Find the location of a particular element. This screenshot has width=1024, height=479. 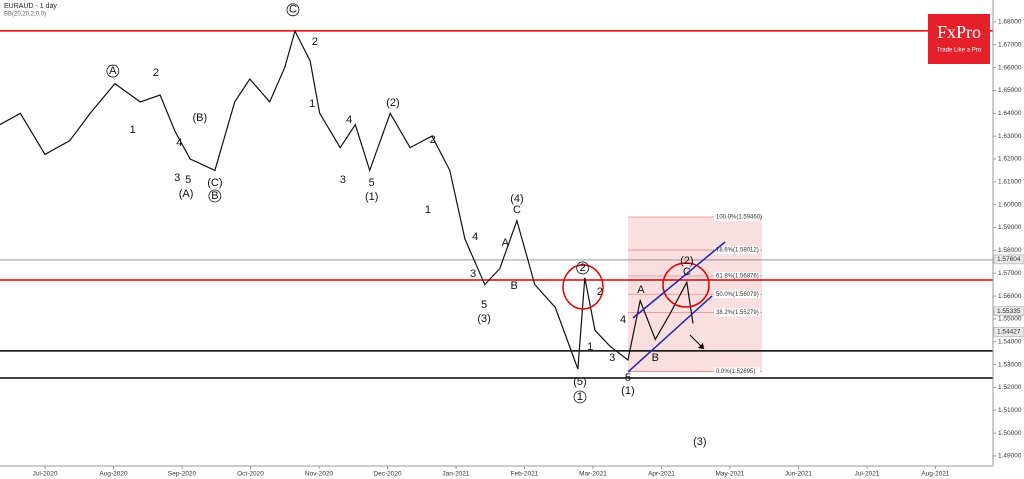

wave-label: (4) is located at coordinates (516, 199).